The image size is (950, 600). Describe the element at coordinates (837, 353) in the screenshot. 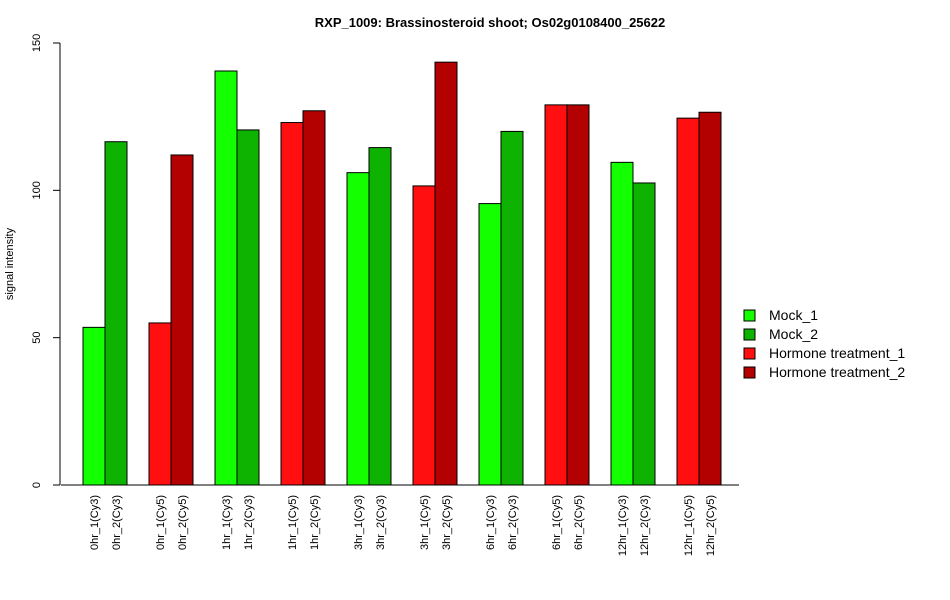

I see `legend-label: Hormone treatment_1` at that location.